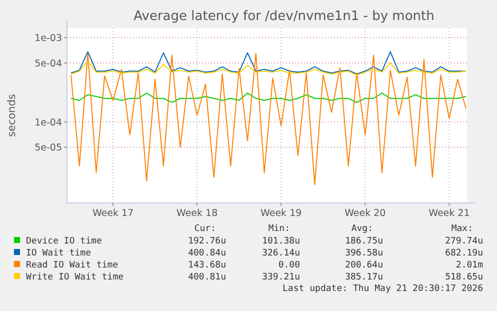 This screenshot has width=497, height=311. What do you see at coordinates (64, 241) in the screenshot?
I see `legend-label: Device IO time` at bounding box center [64, 241].